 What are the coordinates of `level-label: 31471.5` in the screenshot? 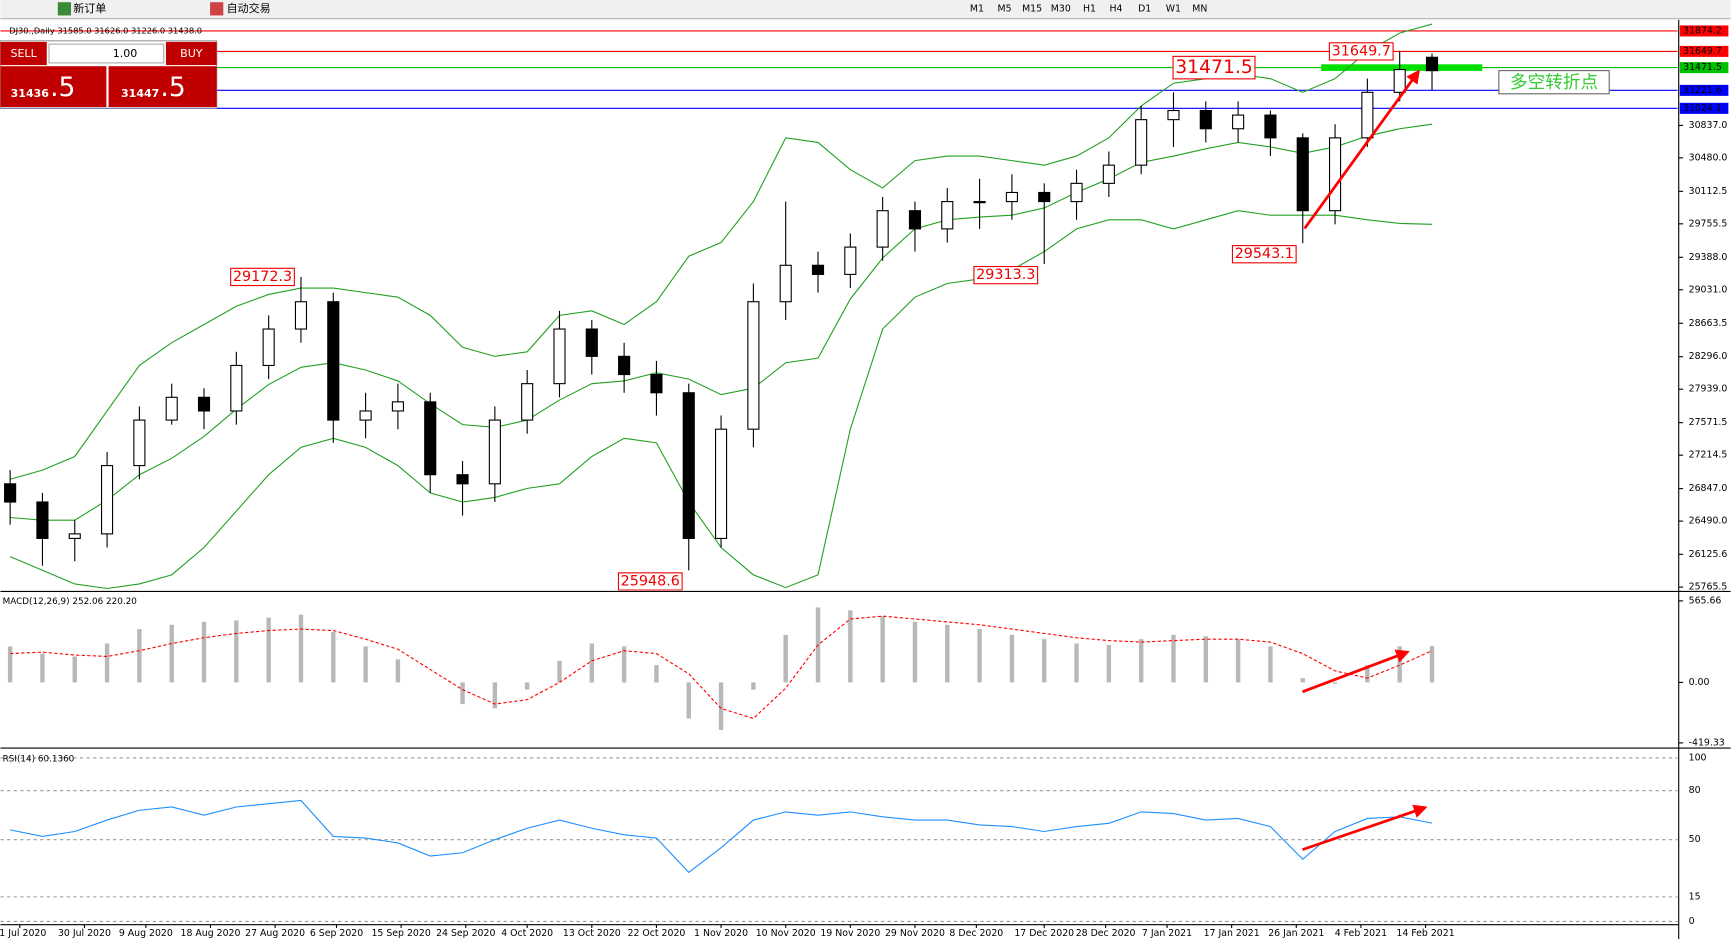 It's located at (1702, 67).